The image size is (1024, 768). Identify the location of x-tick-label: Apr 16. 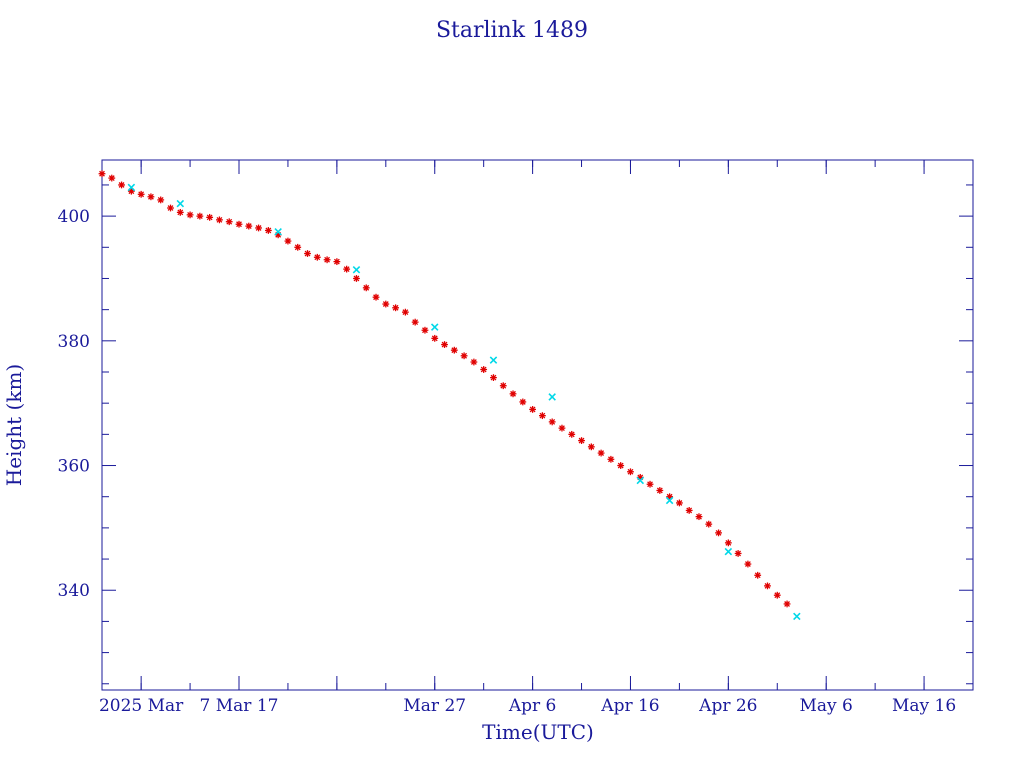
(629, 706).